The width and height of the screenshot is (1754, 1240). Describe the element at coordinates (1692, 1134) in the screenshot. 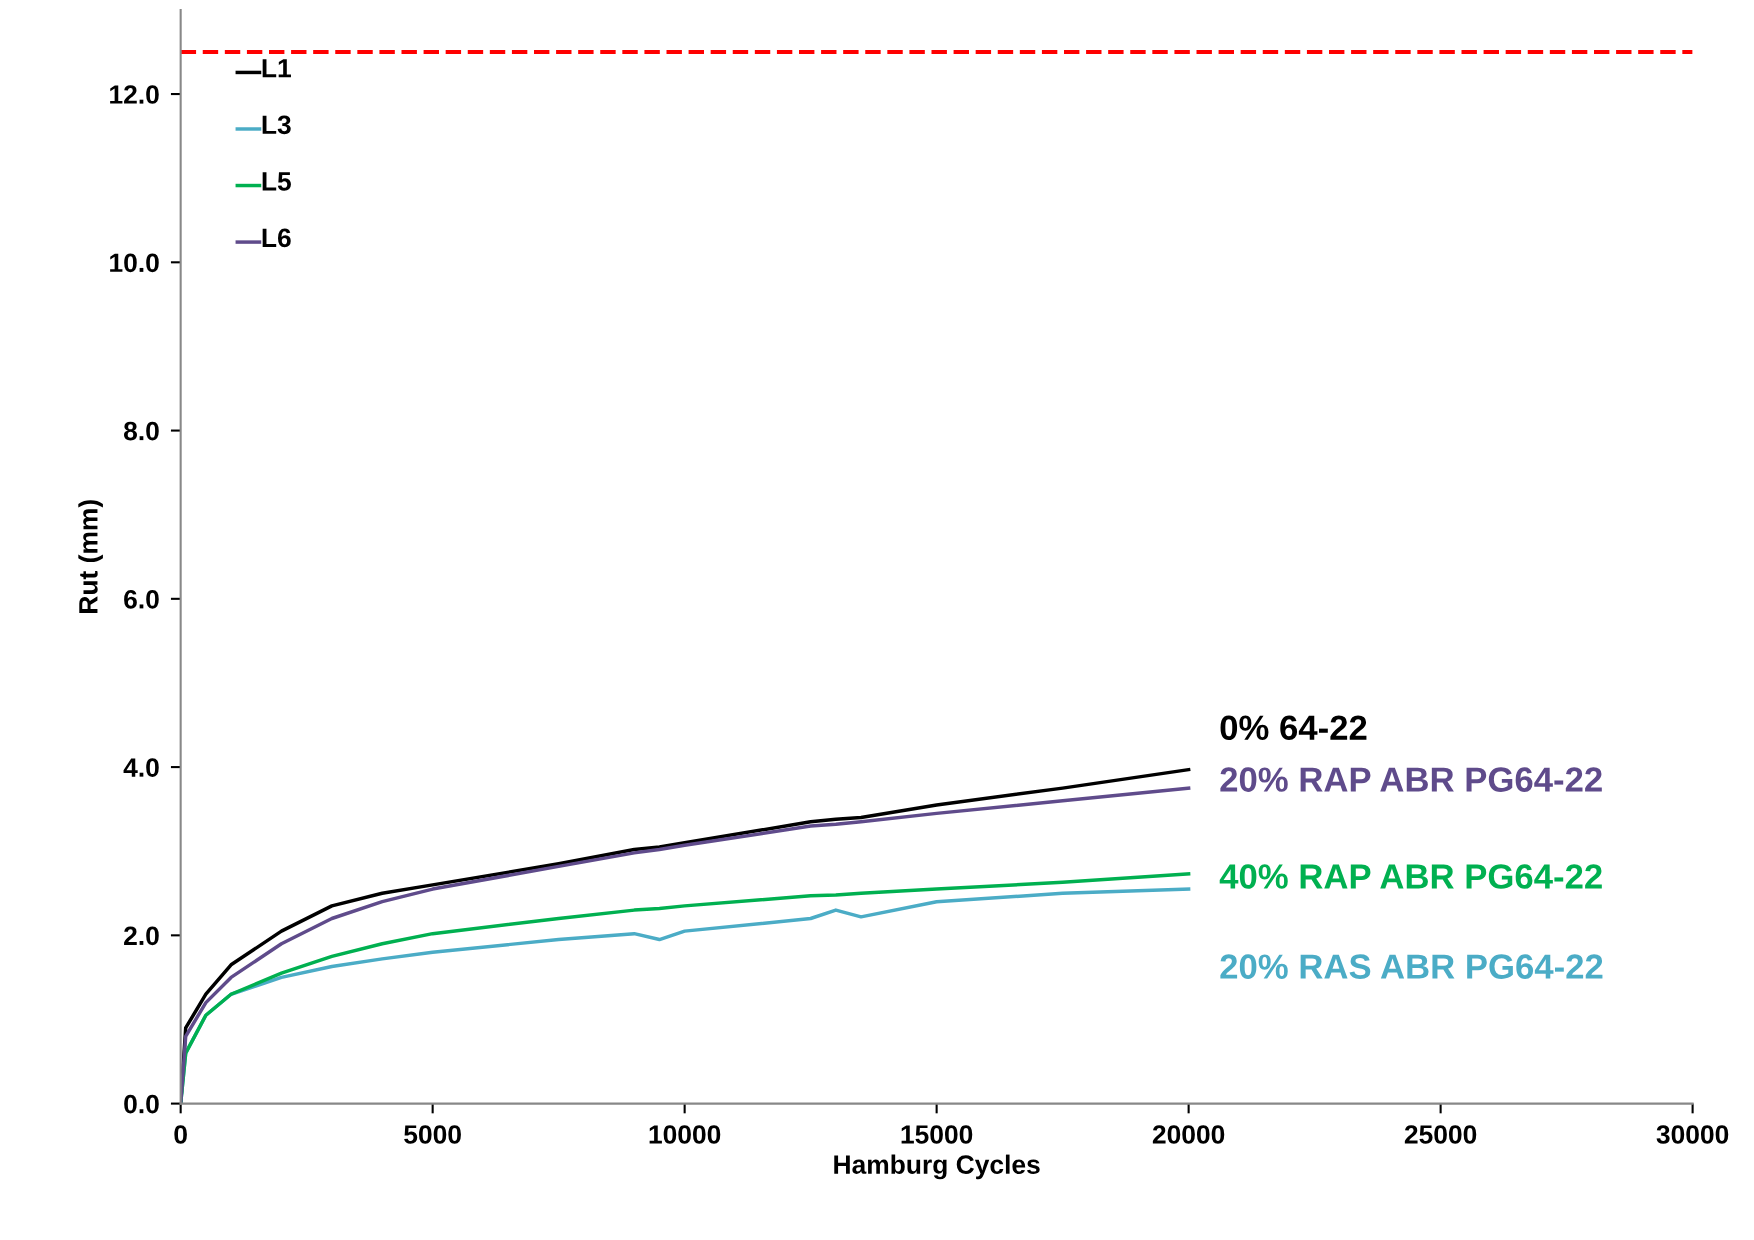

I see `x-tick-label: 30000` at that location.